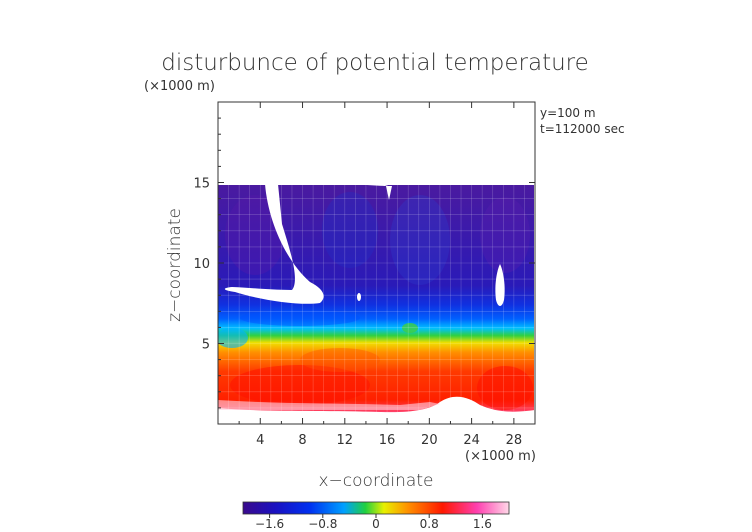 This screenshot has width=752, height=532. What do you see at coordinates (387, 440) in the screenshot?
I see `x-tick-label: 16` at bounding box center [387, 440].